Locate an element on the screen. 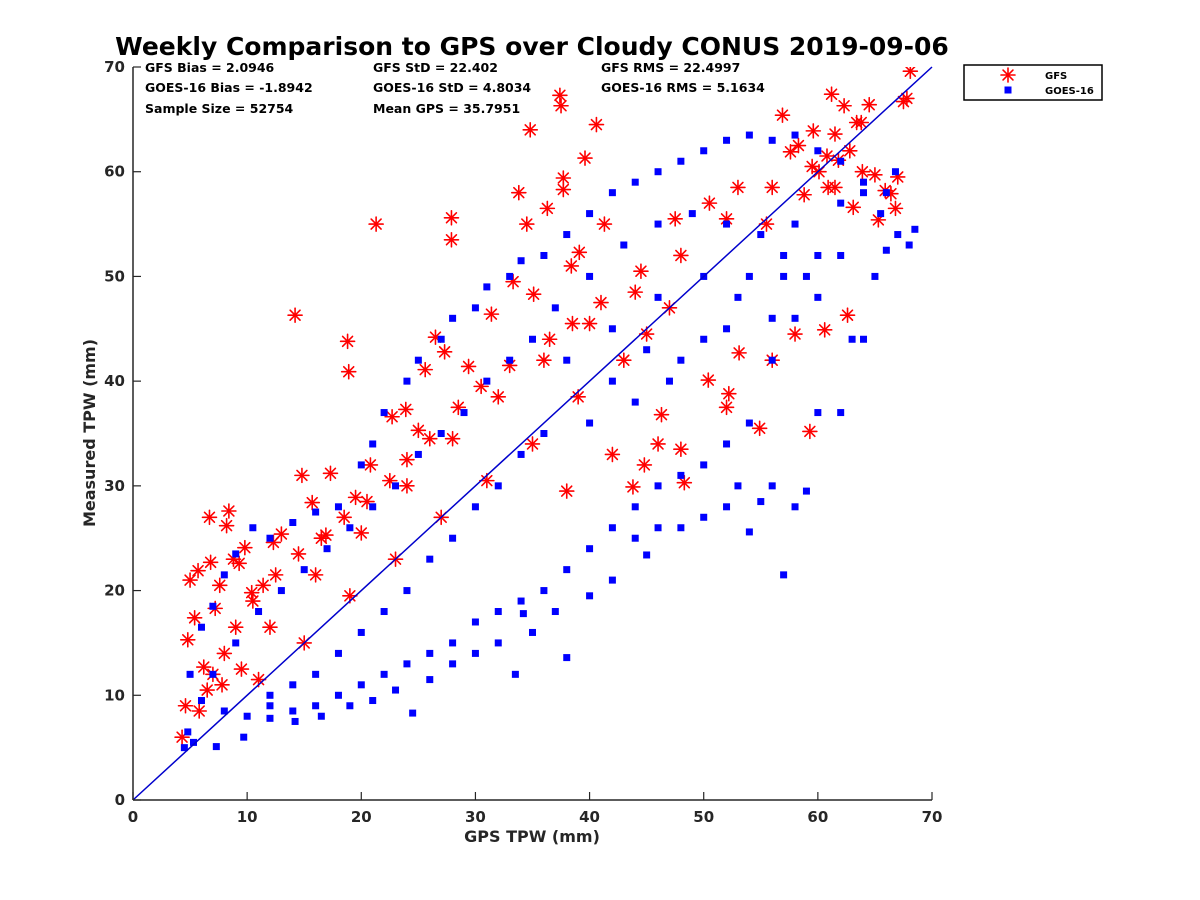 The height and width of the screenshot is (900, 1200). y-tick-label: 30 is located at coordinates (114, 486).